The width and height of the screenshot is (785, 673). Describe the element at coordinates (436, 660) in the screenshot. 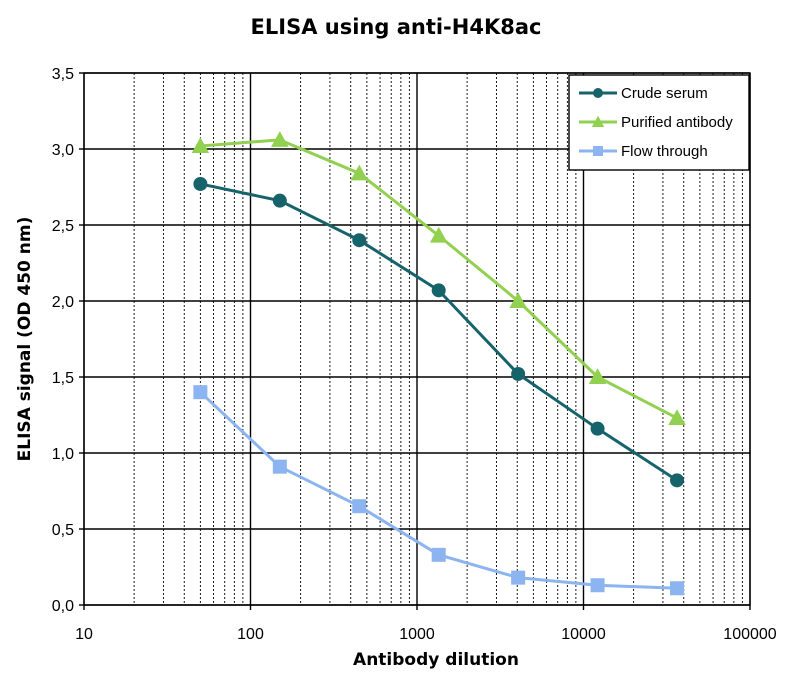

I see `x-axis-label: Antibody dilution` at that location.